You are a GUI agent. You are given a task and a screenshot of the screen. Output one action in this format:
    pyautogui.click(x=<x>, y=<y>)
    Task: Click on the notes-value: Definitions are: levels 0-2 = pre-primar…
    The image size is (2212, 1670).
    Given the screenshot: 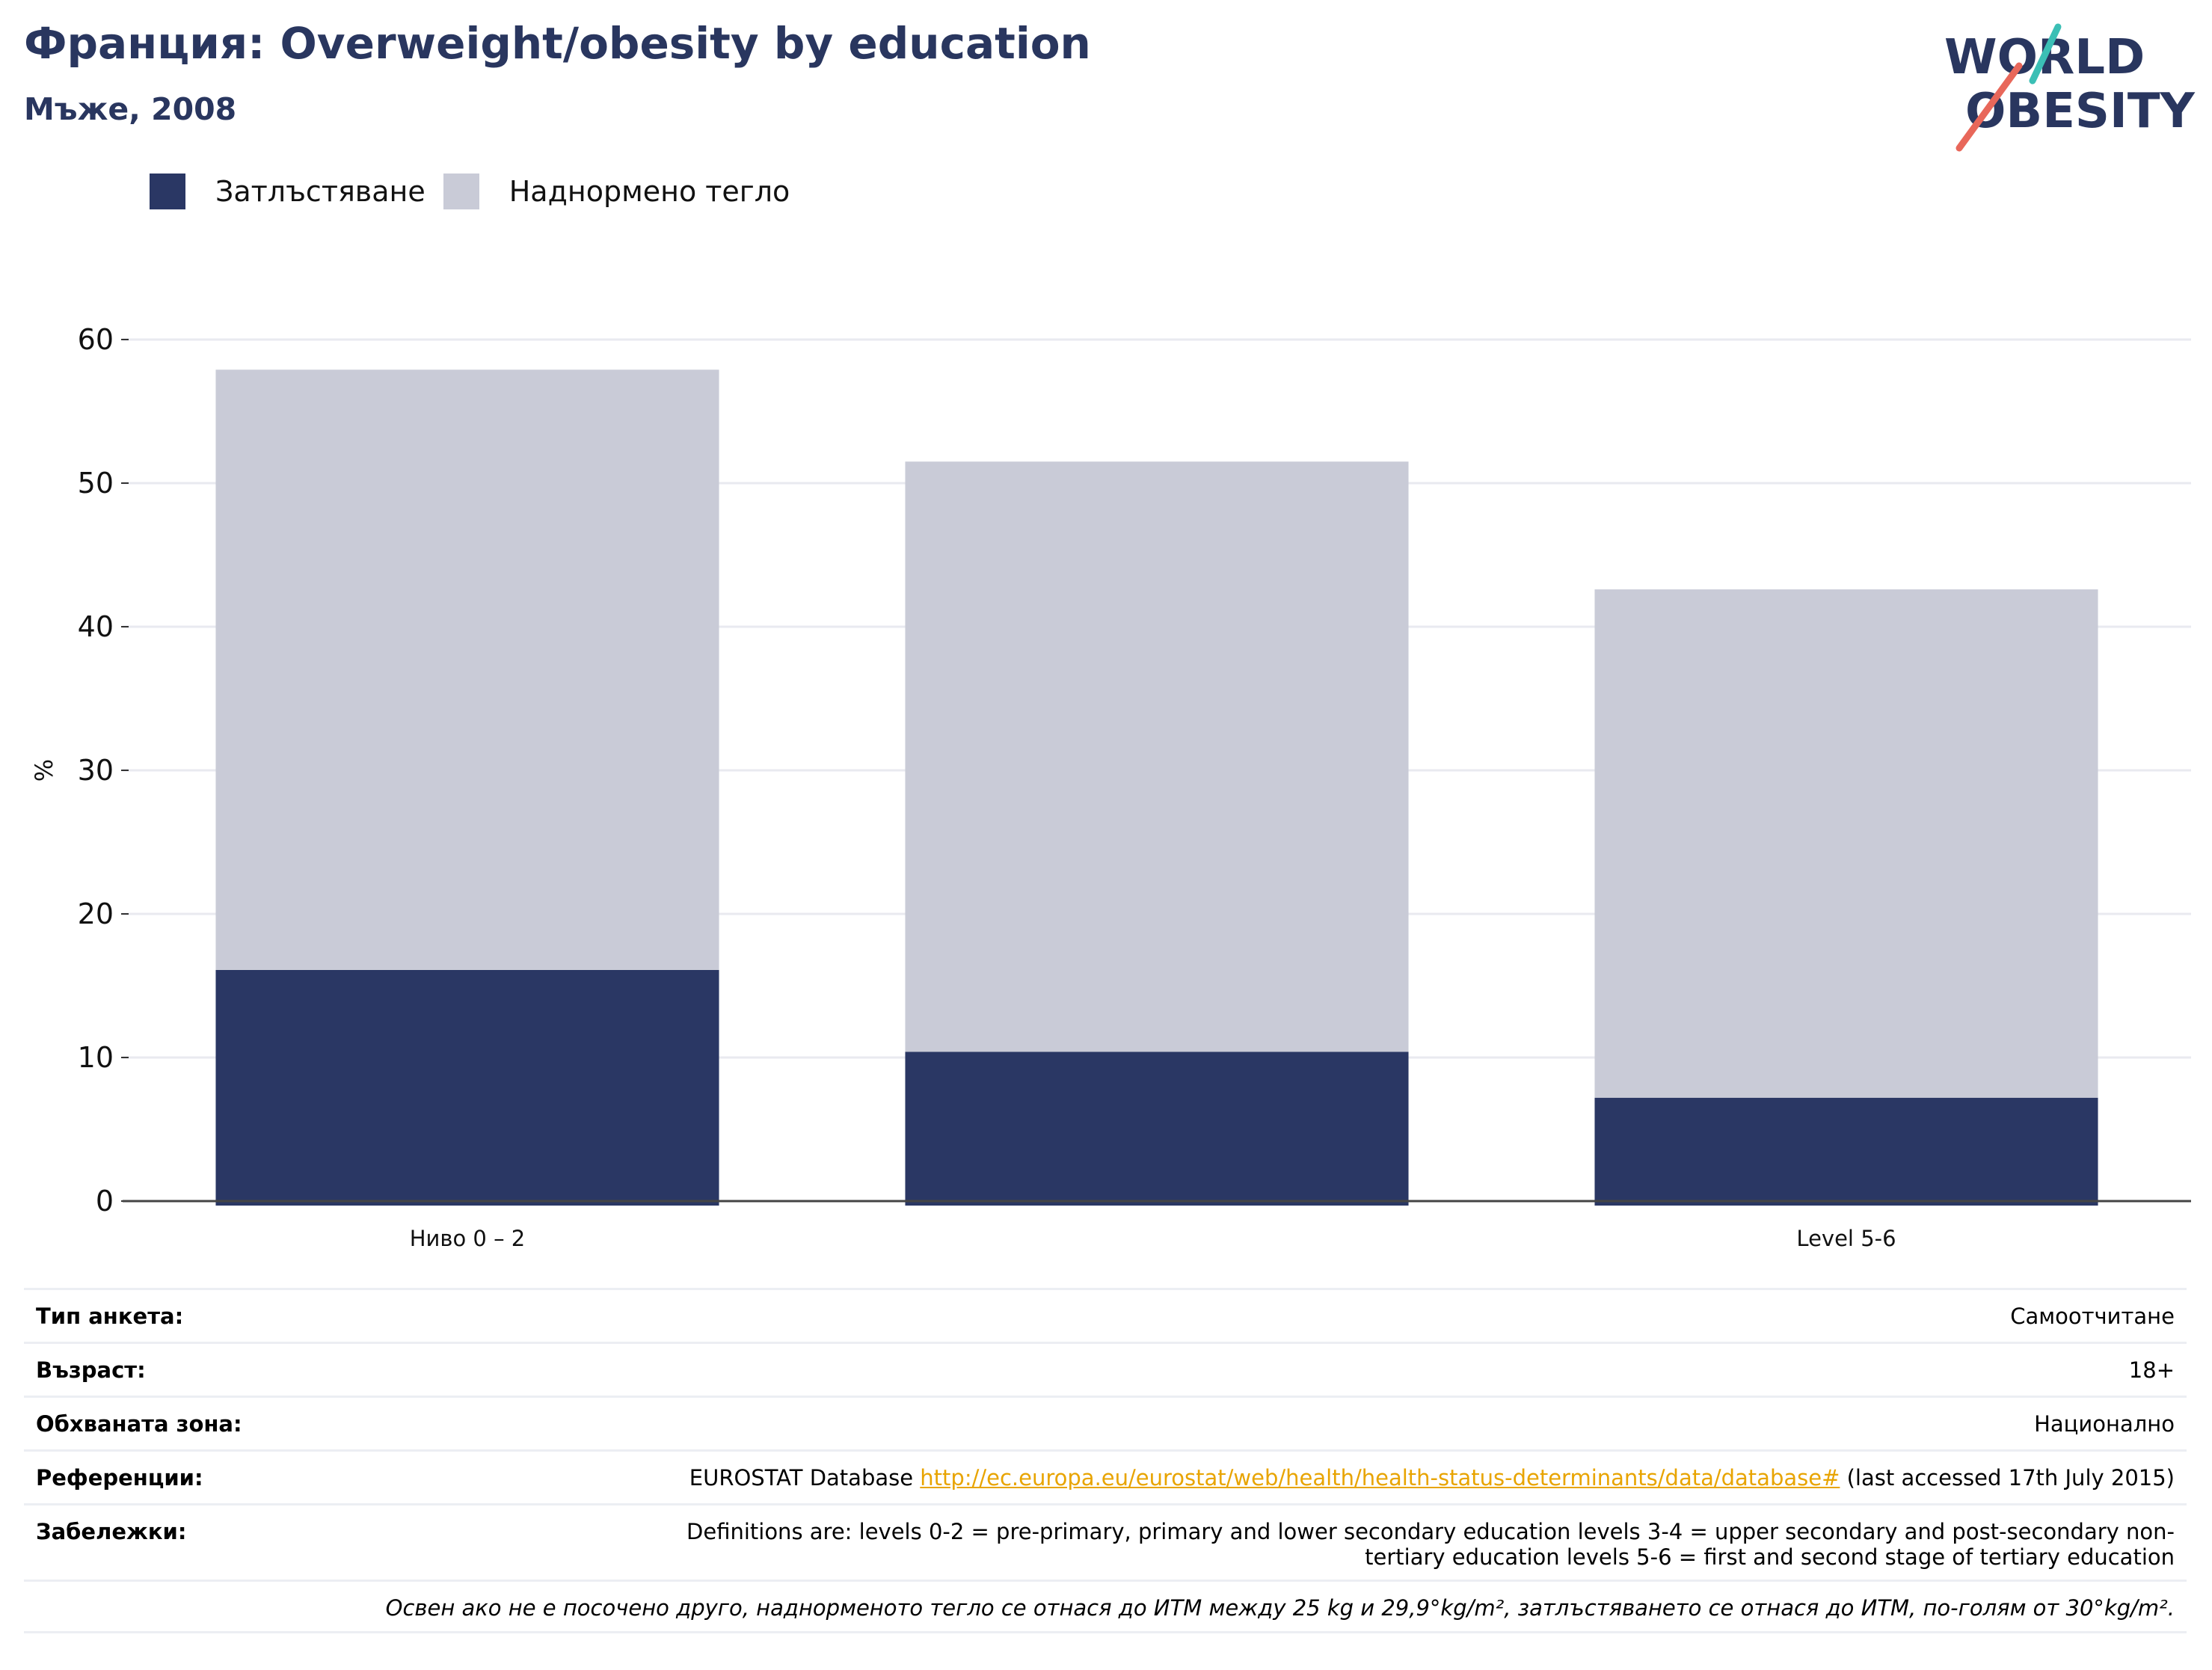 What is the action you would take?
    pyautogui.click(x=1430, y=1544)
    